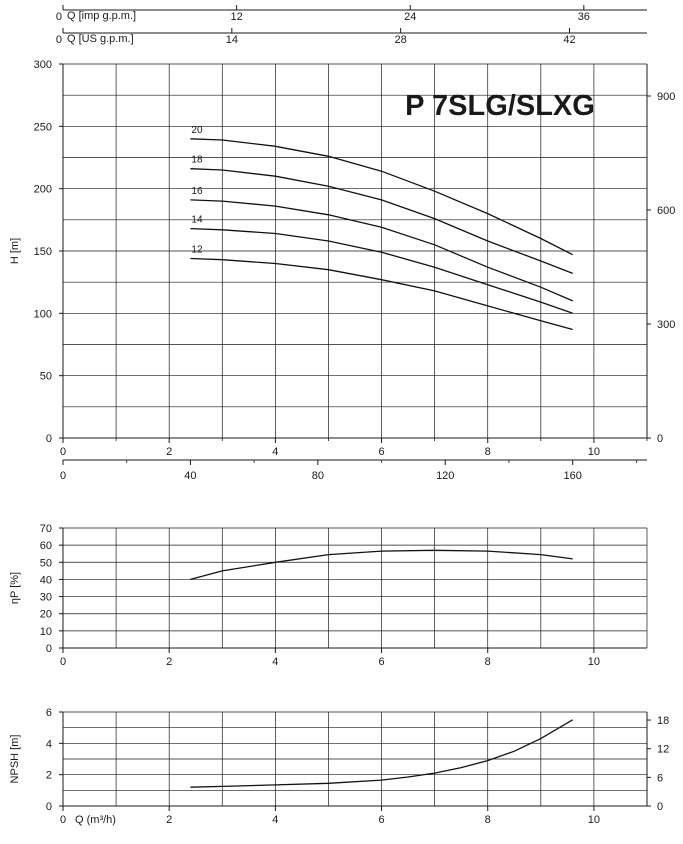  I want to click on head-y-tick-label: 50, so click(46, 377).